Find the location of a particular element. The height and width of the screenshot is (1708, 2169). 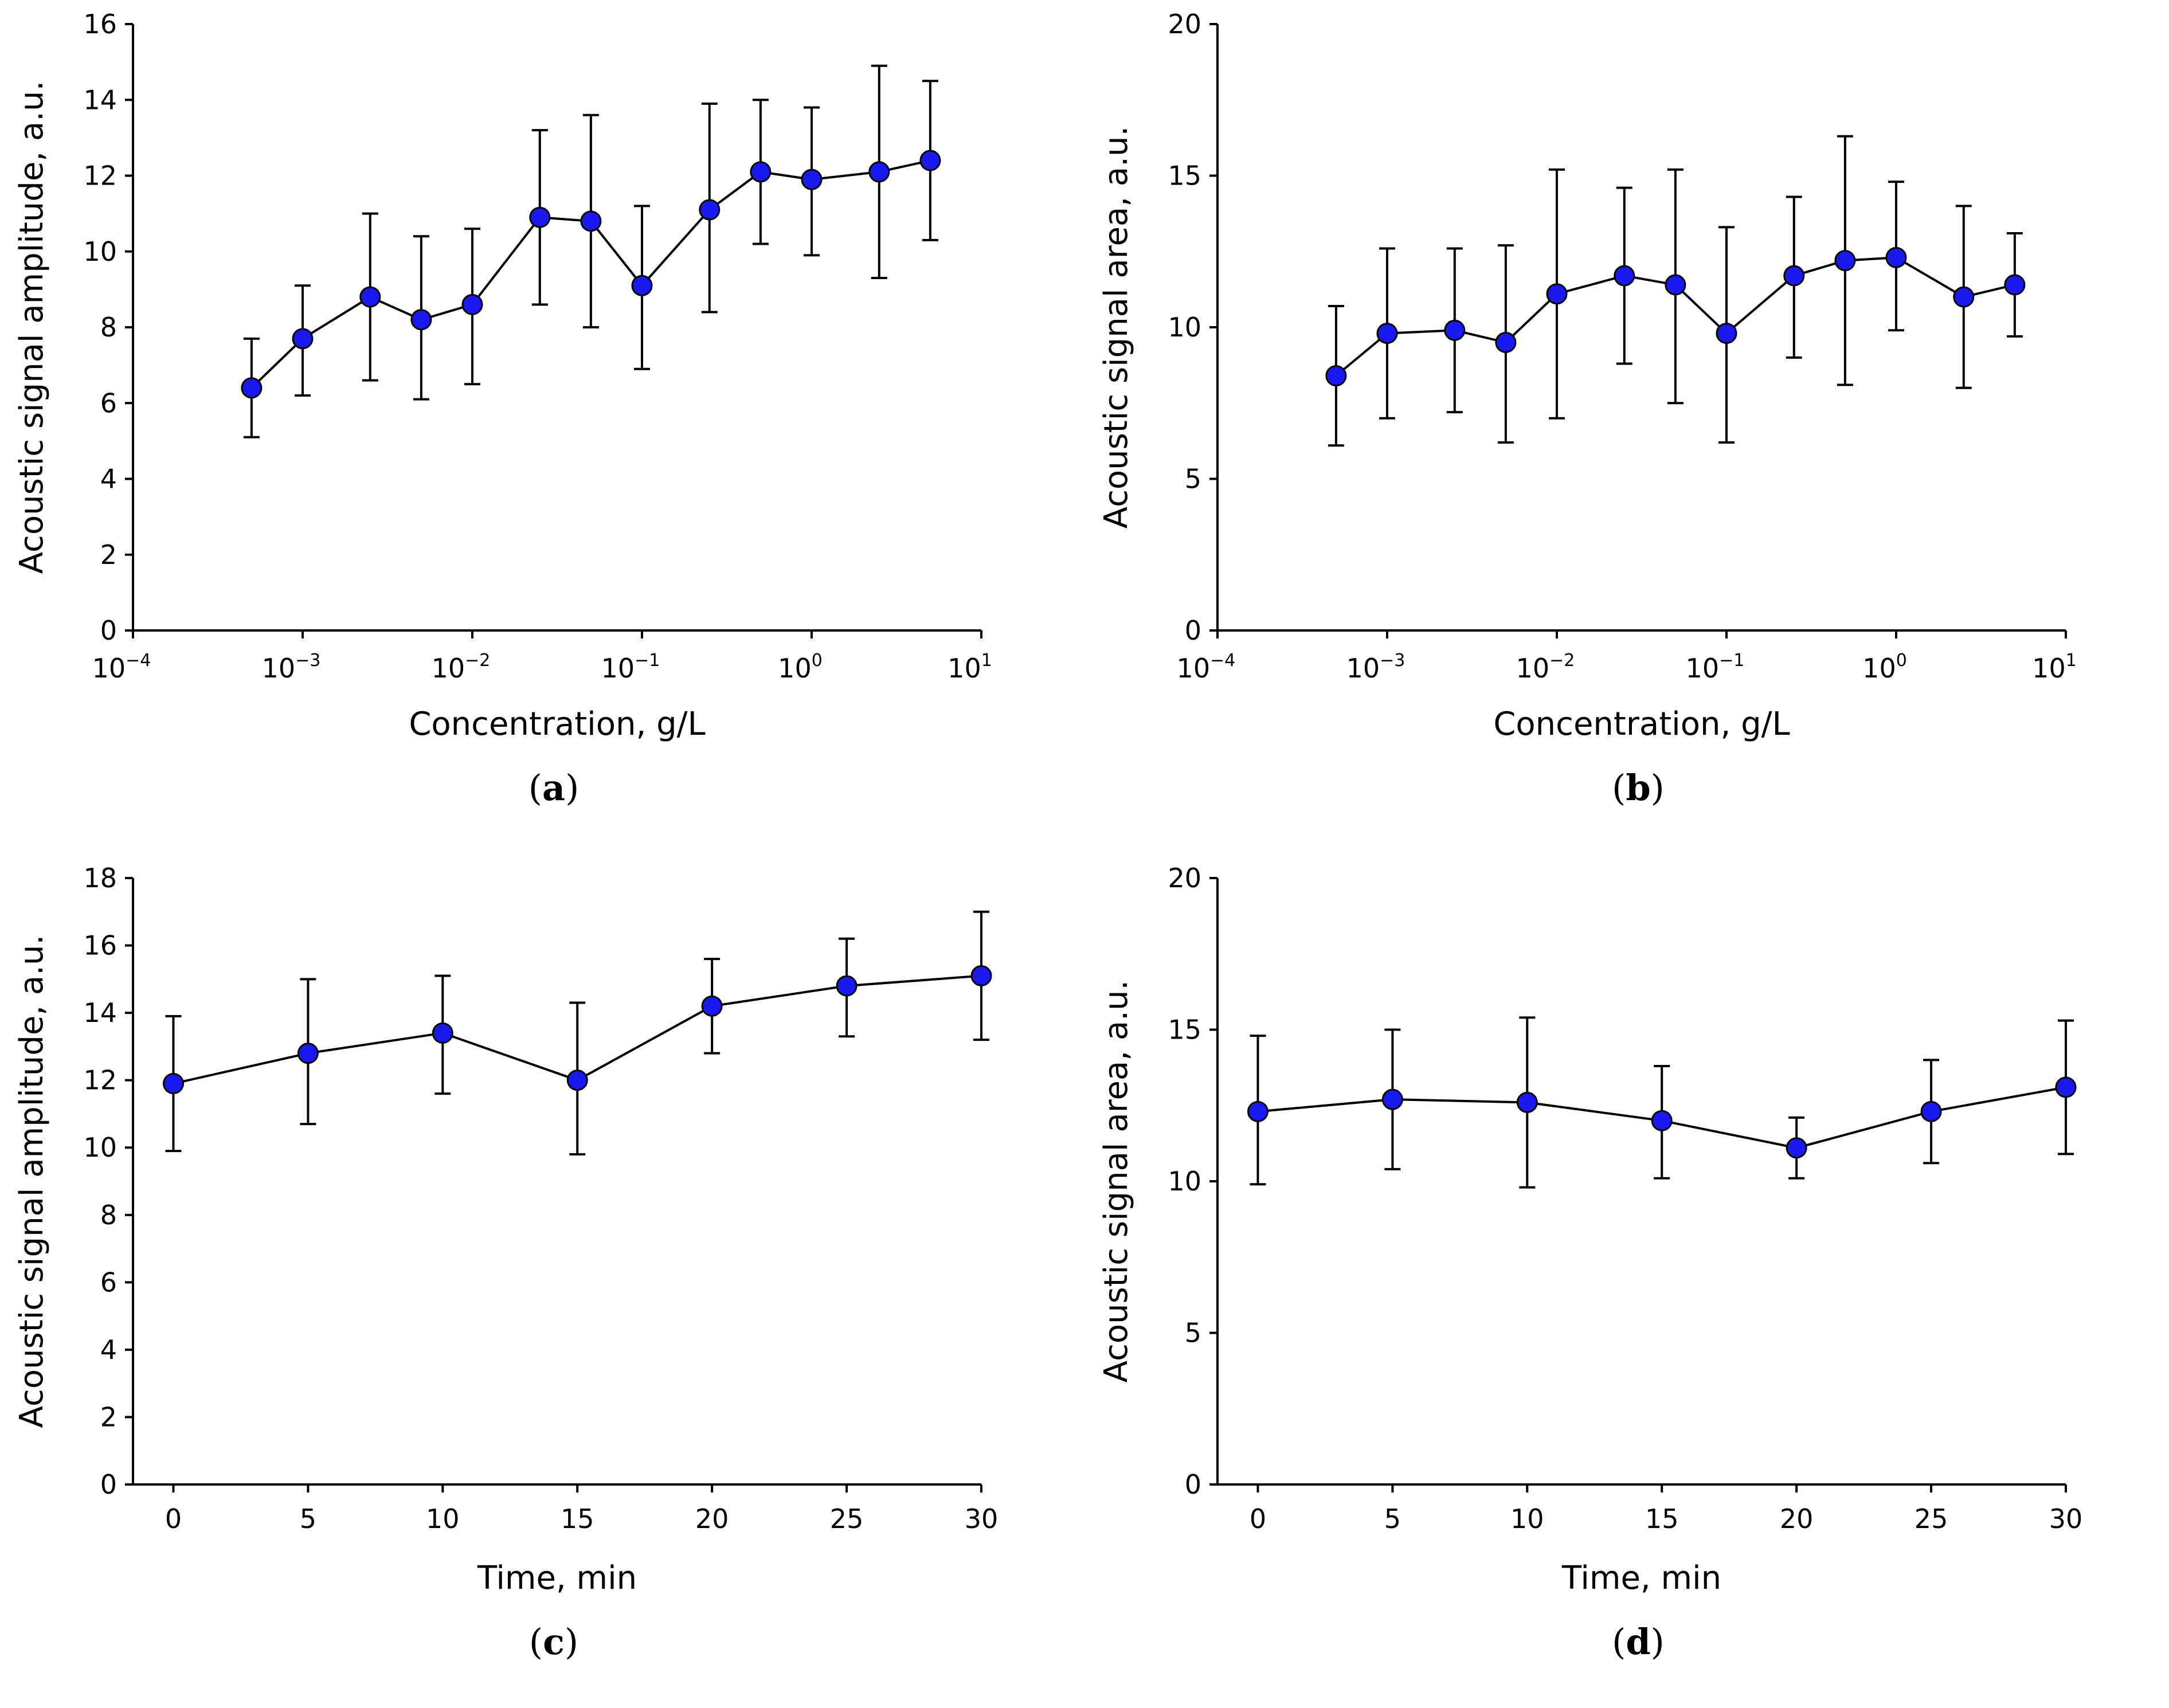

x-tick-label: 10 is located at coordinates (443, 1518).